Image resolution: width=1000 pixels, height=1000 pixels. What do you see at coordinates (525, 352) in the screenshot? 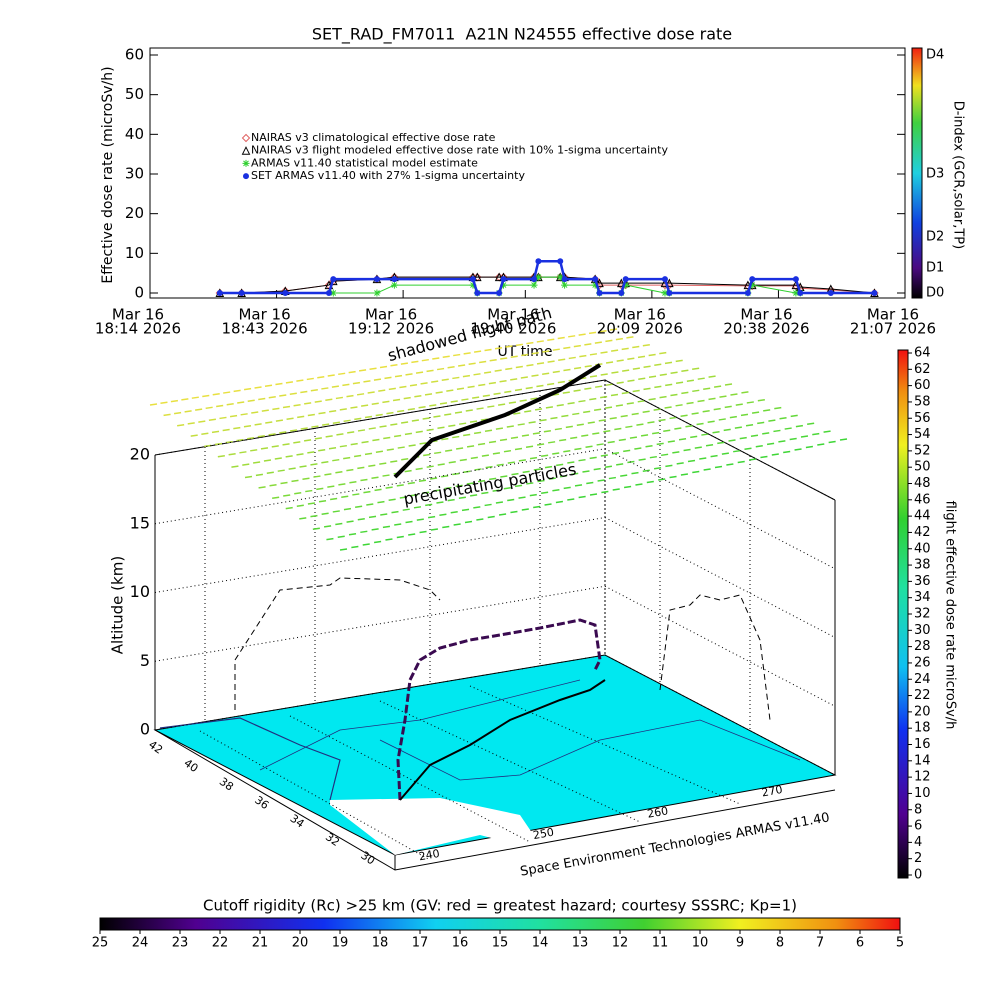
I see `x-axis-label: UT time` at bounding box center [525, 352].